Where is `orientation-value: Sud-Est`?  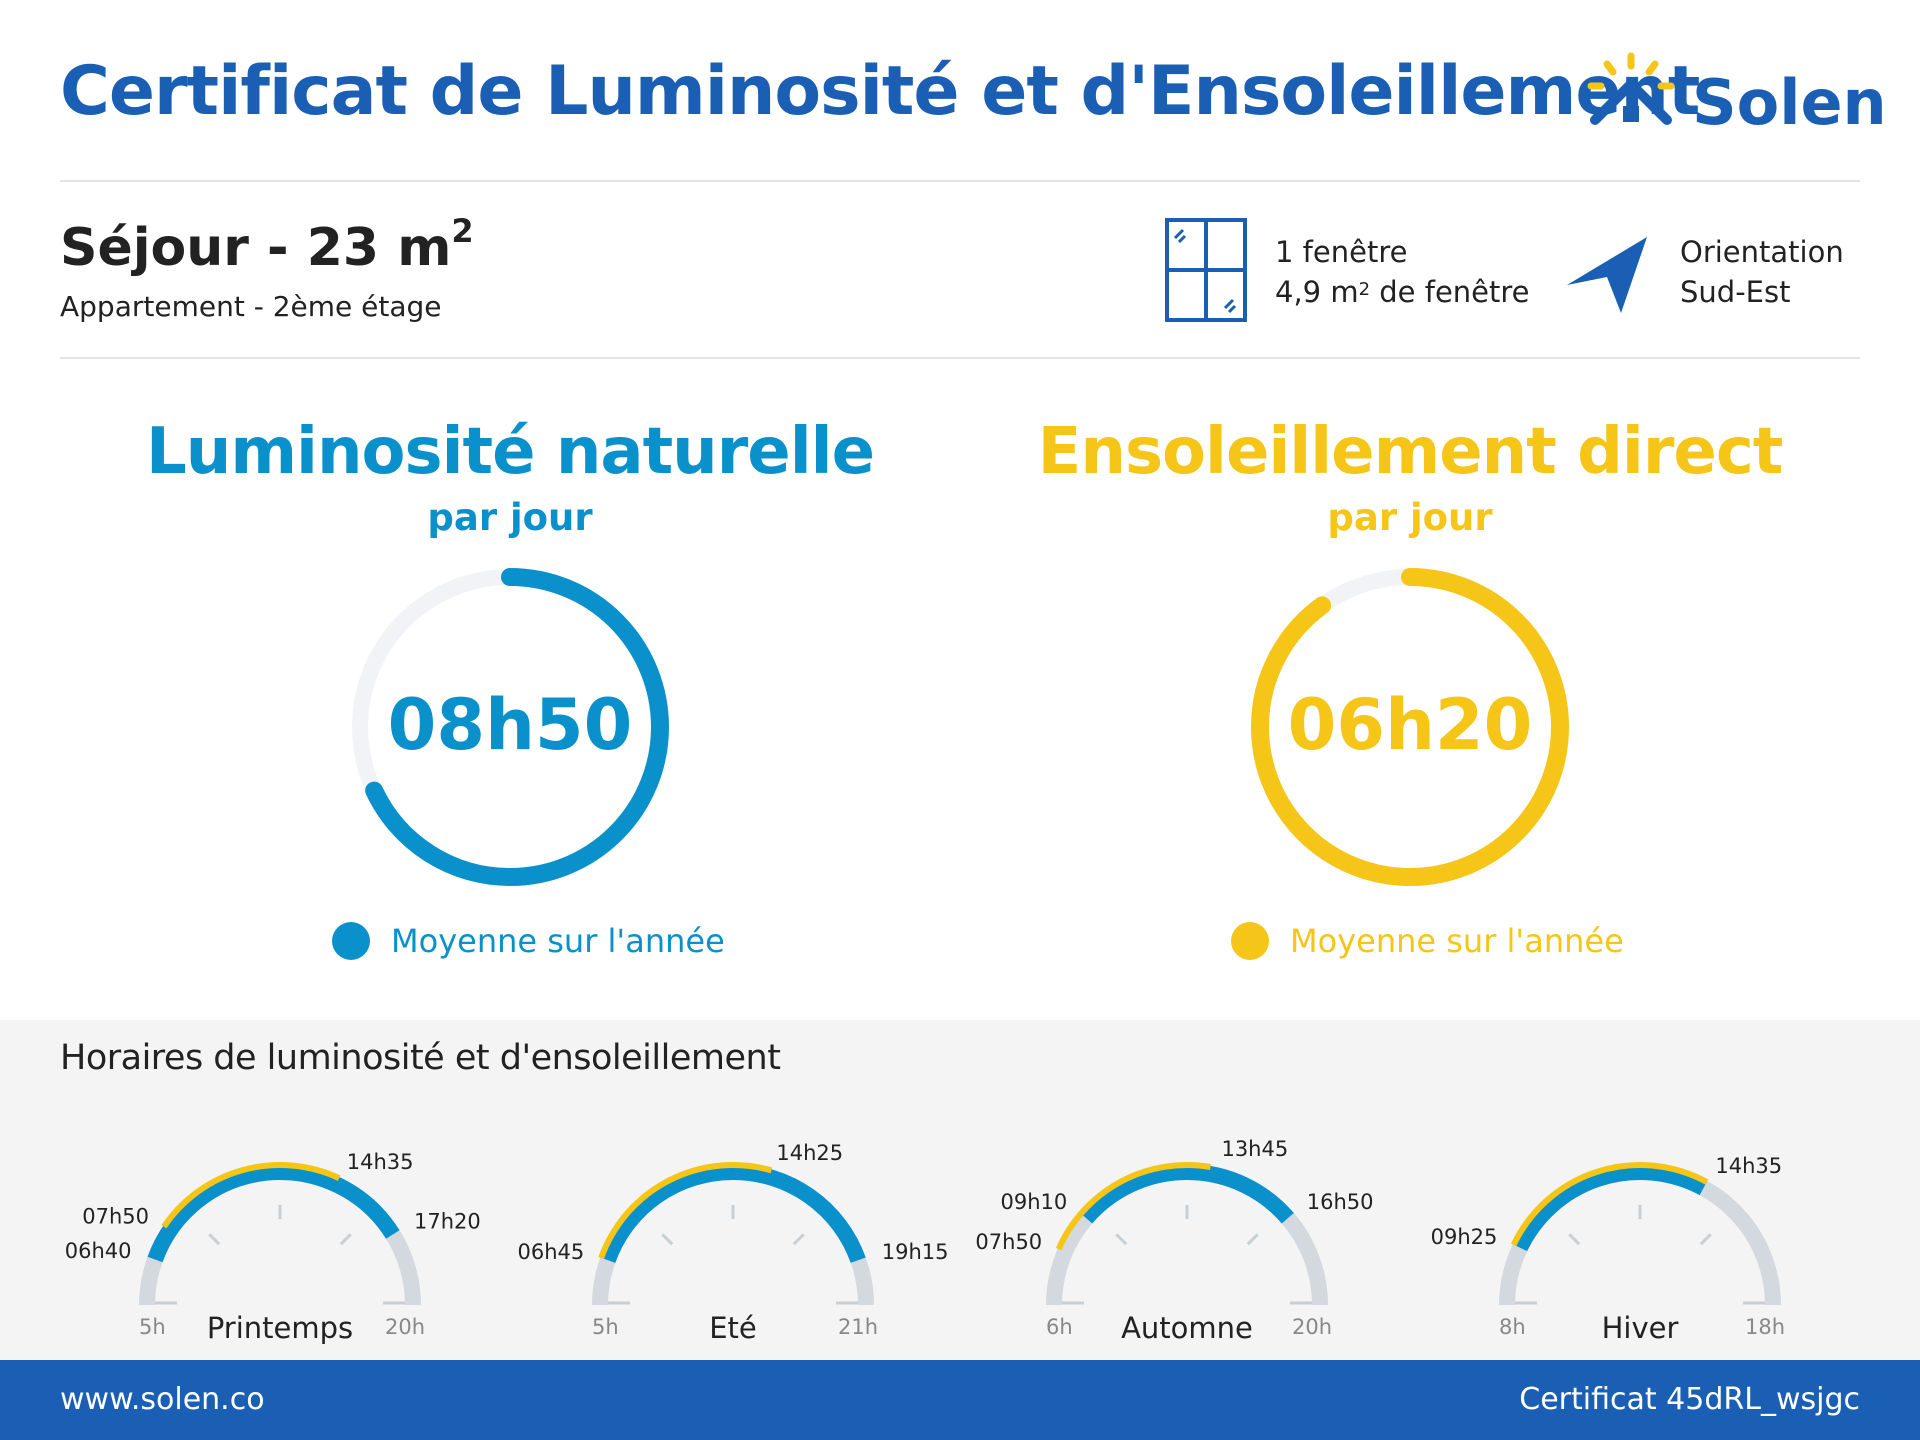 orientation-value: Sud-Est is located at coordinates (1735, 292).